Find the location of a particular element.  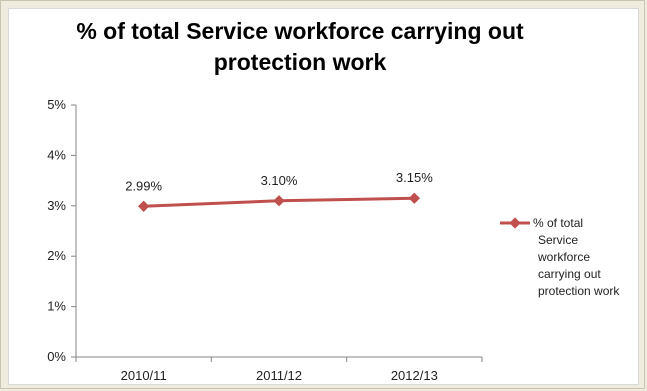

y-tick-label: 1% is located at coordinates (56, 306).